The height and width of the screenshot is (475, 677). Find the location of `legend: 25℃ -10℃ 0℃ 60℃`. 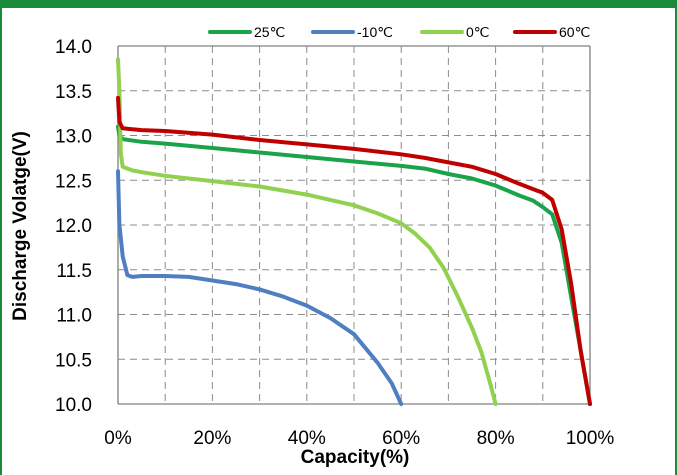

legend: 25℃ -10℃ 0℃ 60℃ is located at coordinates (399, 32).